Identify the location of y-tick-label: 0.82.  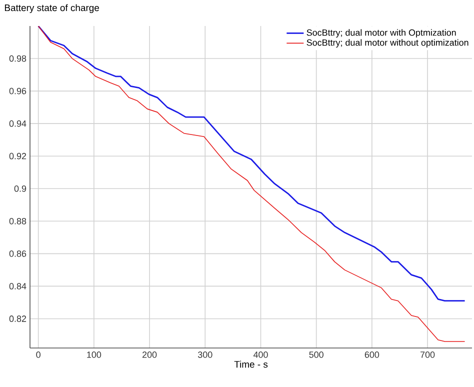
(17, 319).